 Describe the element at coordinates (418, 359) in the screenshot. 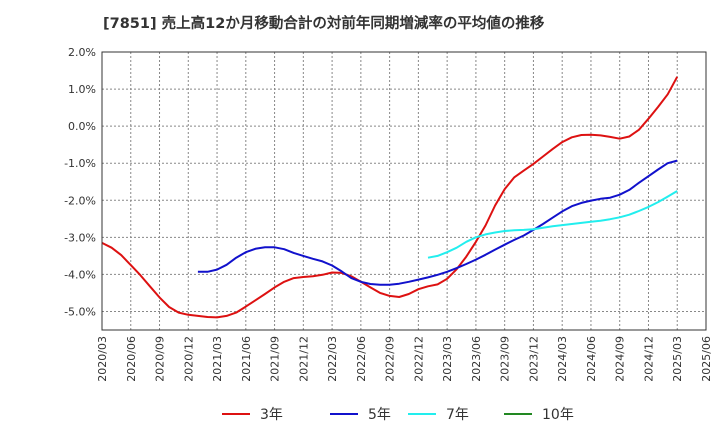

I see `x-tick-label: 2022/12` at that location.